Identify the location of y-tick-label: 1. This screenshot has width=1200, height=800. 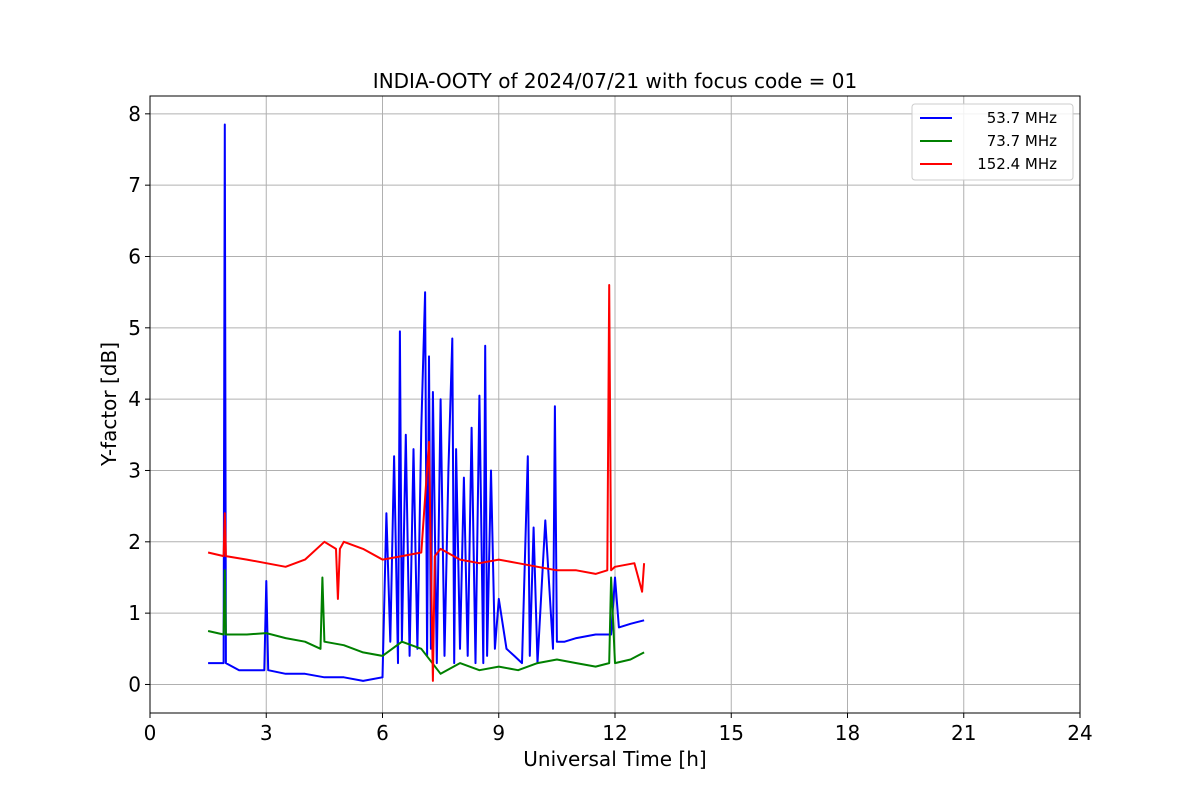
(134, 613).